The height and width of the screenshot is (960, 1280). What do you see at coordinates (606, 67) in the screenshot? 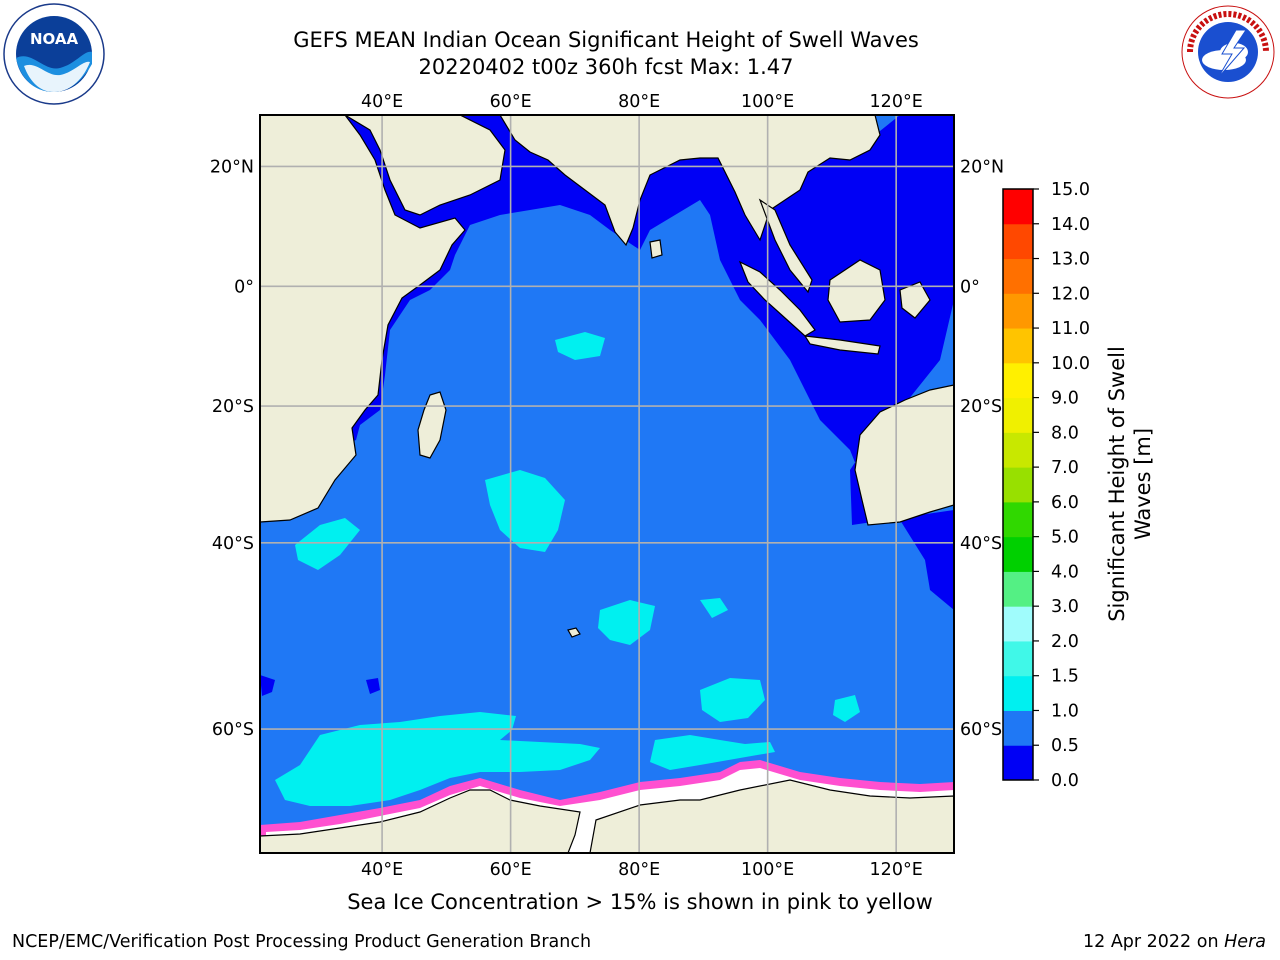
I see `map-subtitle: 20220402 t00z 360h fcst Max: 1.47` at bounding box center [606, 67].